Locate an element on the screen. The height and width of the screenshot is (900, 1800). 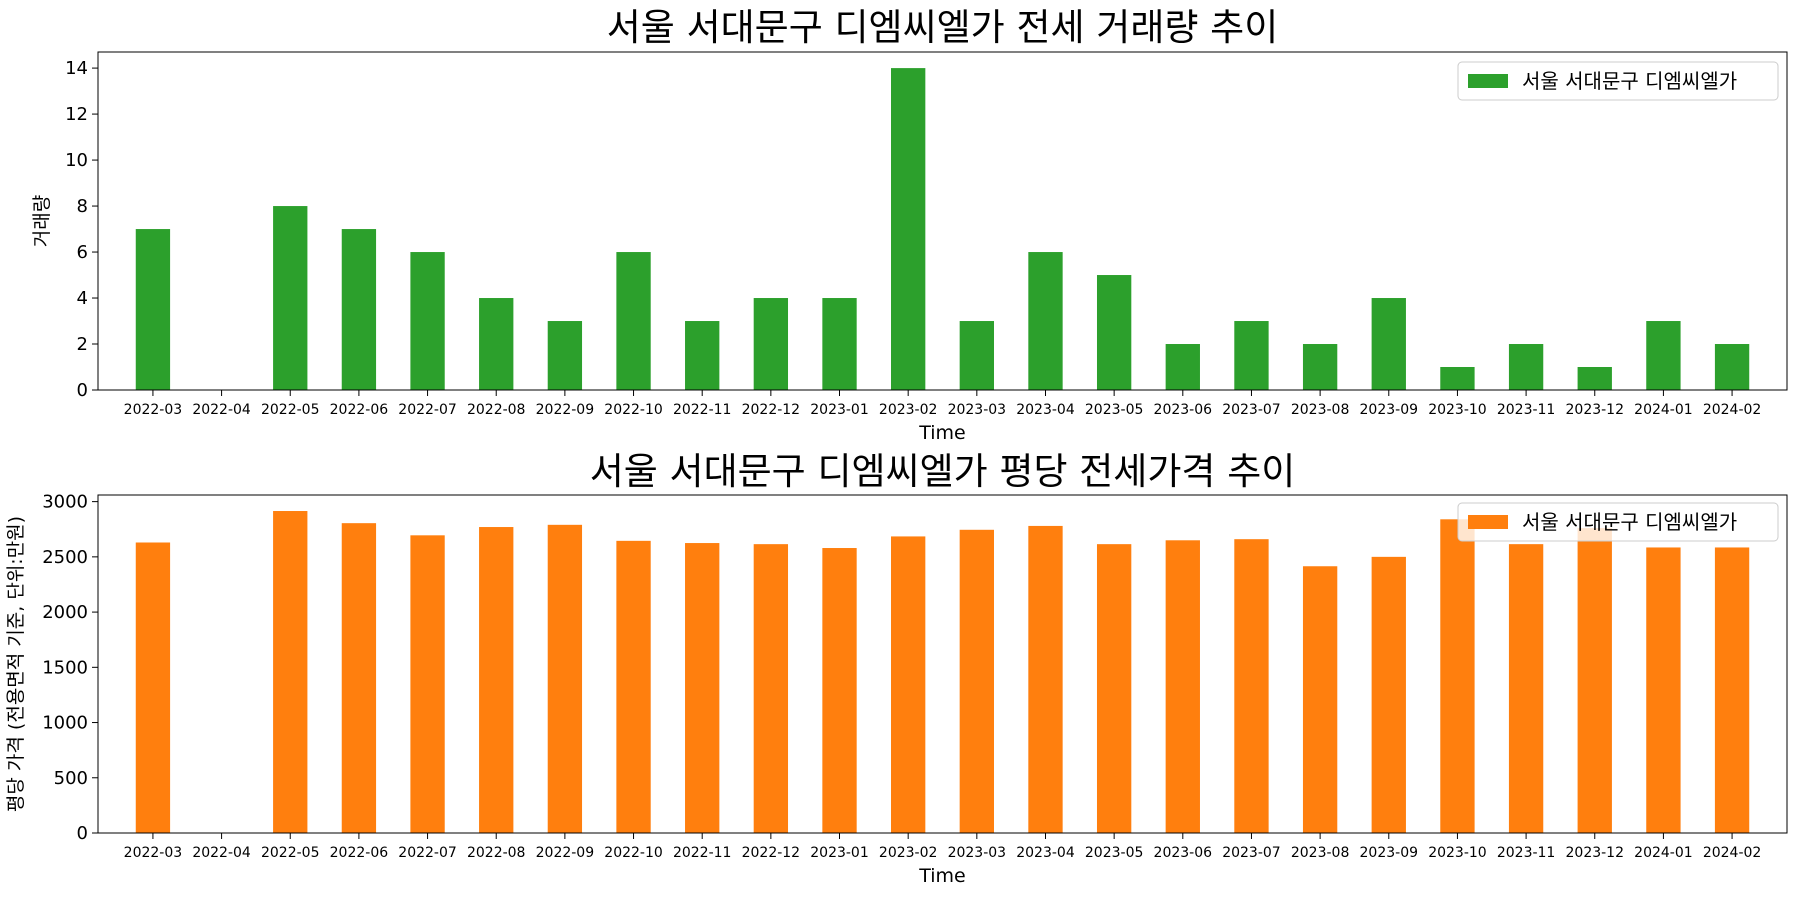
y-tick-label: 6 is located at coordinates (82, 252).